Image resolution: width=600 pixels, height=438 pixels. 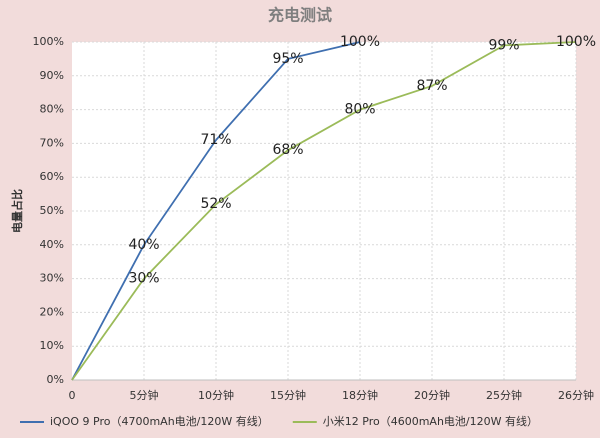 What do you see at coordinates (144, 395) in the screenshot?
I see `x-tick-label: 5分钟` at bounding box center [144, 395].